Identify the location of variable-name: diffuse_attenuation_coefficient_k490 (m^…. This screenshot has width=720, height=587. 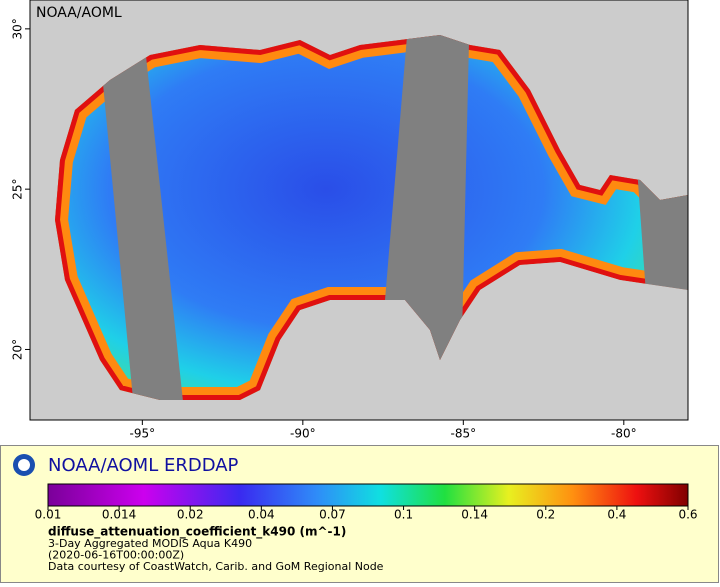
(197, 532).